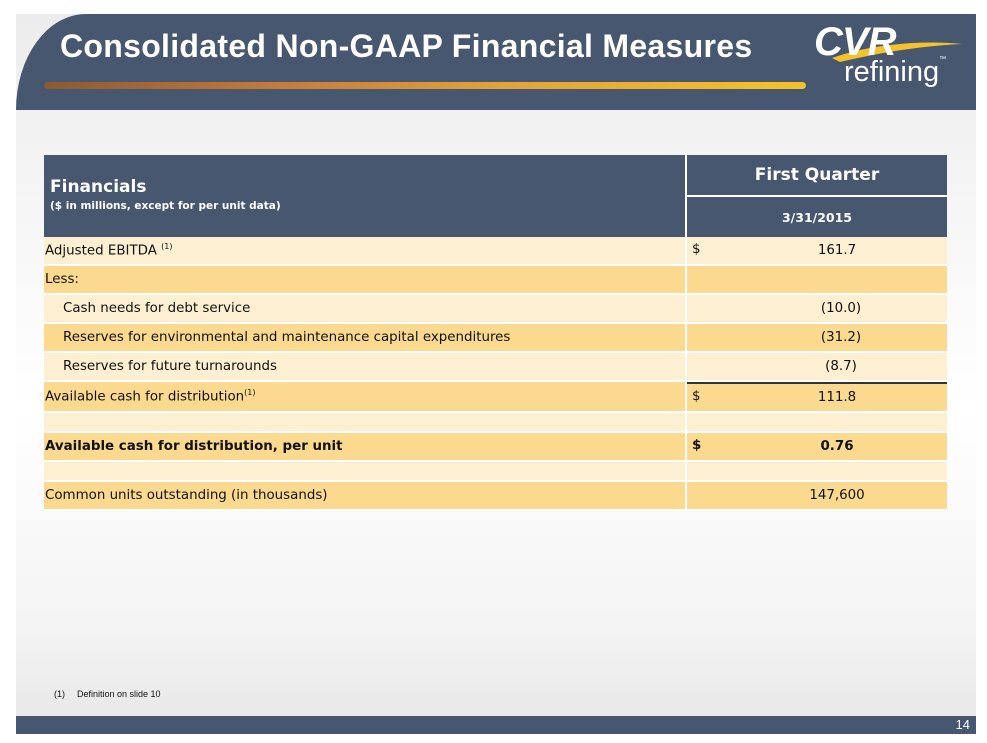 The height and width of the screenshot is (743, 987). Describe the element at coordinates (119, 694) in the screenshot. I see `footnote-text: Definition on slide 10` at that location.